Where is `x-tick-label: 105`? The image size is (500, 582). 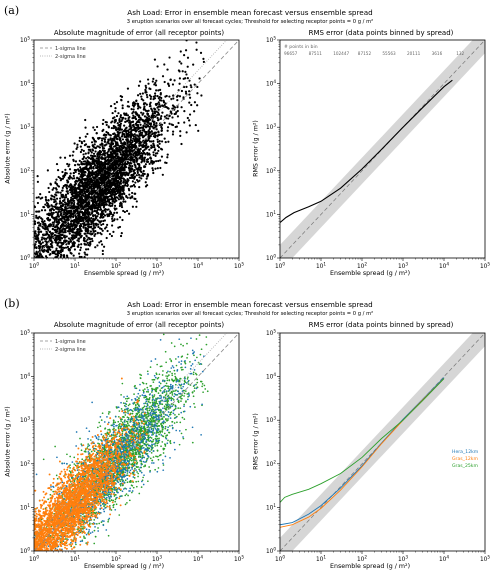 x-tick-label: 105 is located at coordinates (485, 266).